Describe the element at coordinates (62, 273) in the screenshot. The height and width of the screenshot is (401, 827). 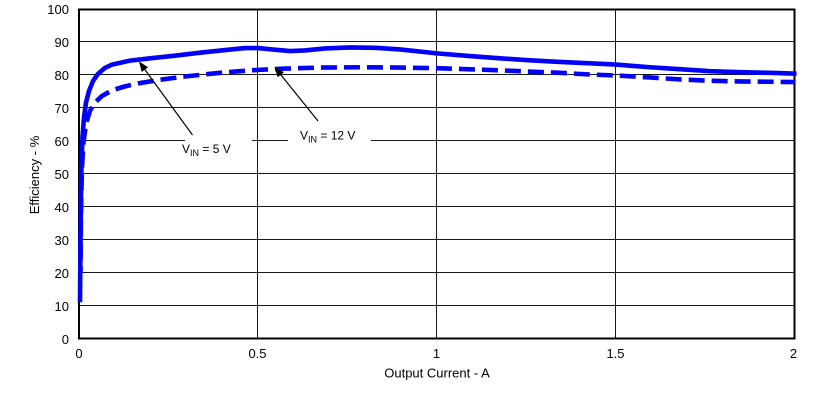
I see `svg-text: 20` at that location.